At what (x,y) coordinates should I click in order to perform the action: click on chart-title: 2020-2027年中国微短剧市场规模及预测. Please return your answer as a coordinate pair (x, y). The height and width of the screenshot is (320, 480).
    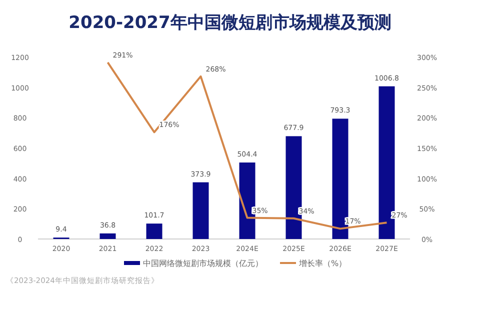
    Looking at the image, I should click on (230, 23).